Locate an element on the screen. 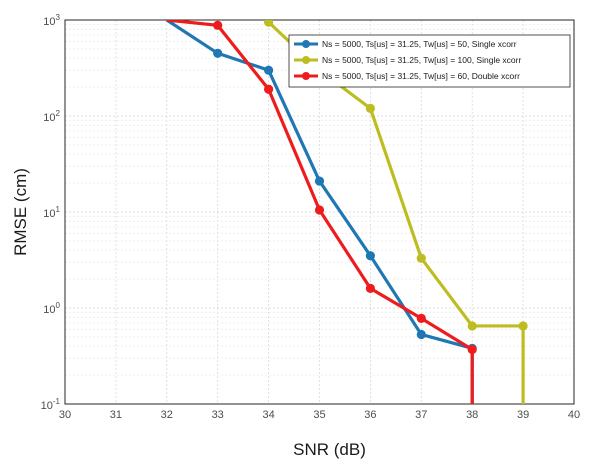  y-tick-labels: 10⁻¹ 10⁰ 10¹ 10² 10³ is located at coordinates (51, 212).